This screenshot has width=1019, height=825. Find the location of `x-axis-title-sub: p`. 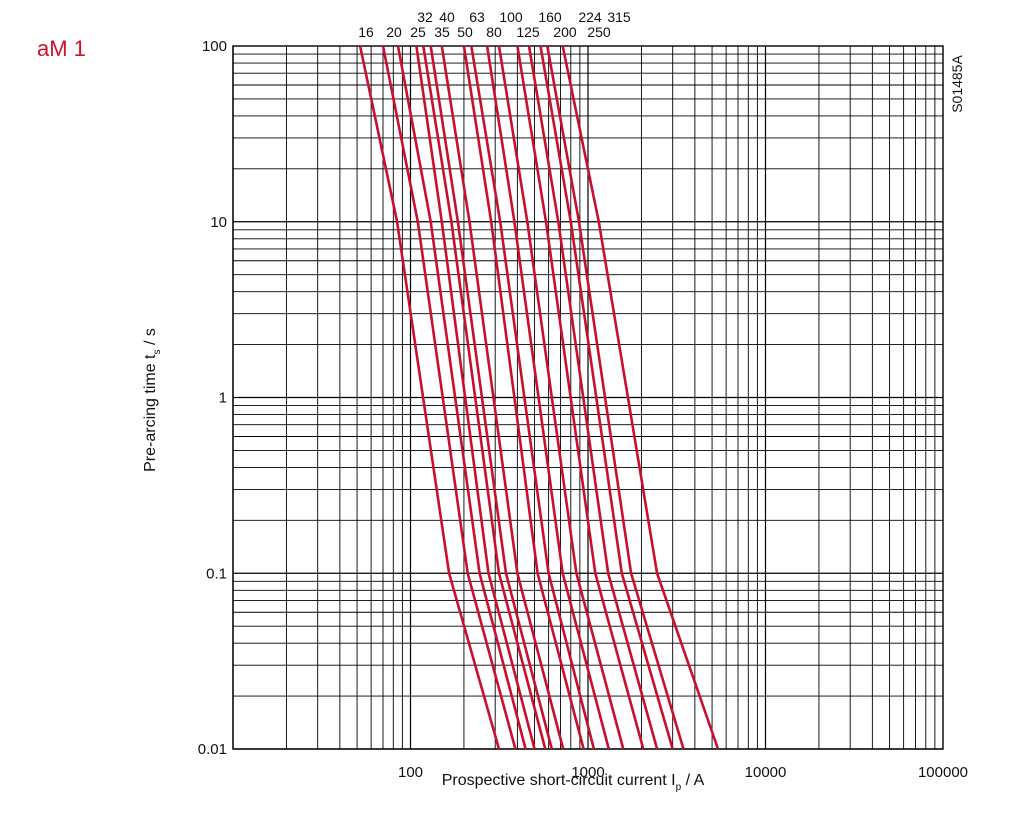

x-axis-title-sub: p is located at coordinates (679, 787).